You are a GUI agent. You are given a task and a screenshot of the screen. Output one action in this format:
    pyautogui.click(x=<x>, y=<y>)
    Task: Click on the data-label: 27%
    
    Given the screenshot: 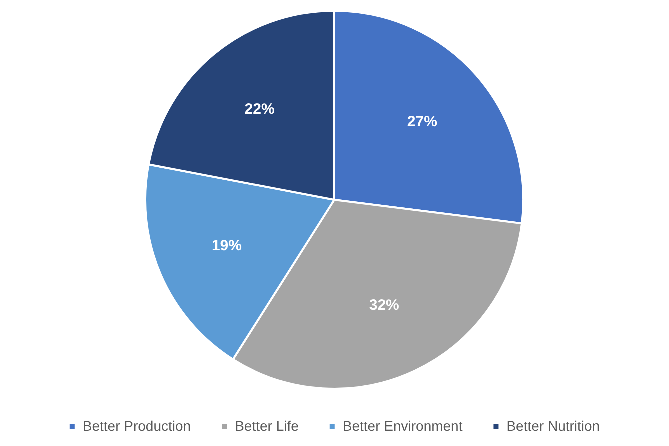 What is the action you would take?
    pyautogui.click(x=422, y=122)
    